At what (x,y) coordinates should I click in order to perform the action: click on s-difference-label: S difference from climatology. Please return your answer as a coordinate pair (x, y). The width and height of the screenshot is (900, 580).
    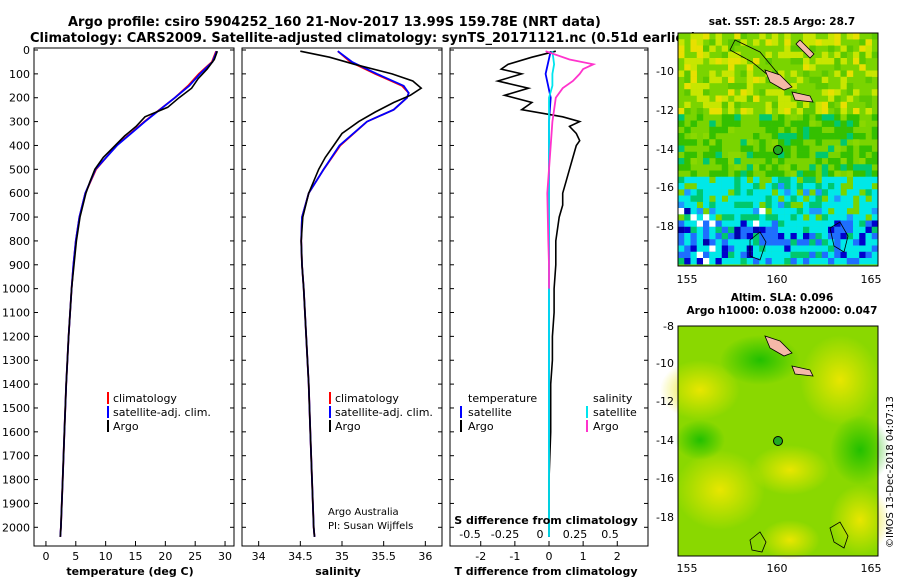
    Looking at the image, I should click on (546, 520).